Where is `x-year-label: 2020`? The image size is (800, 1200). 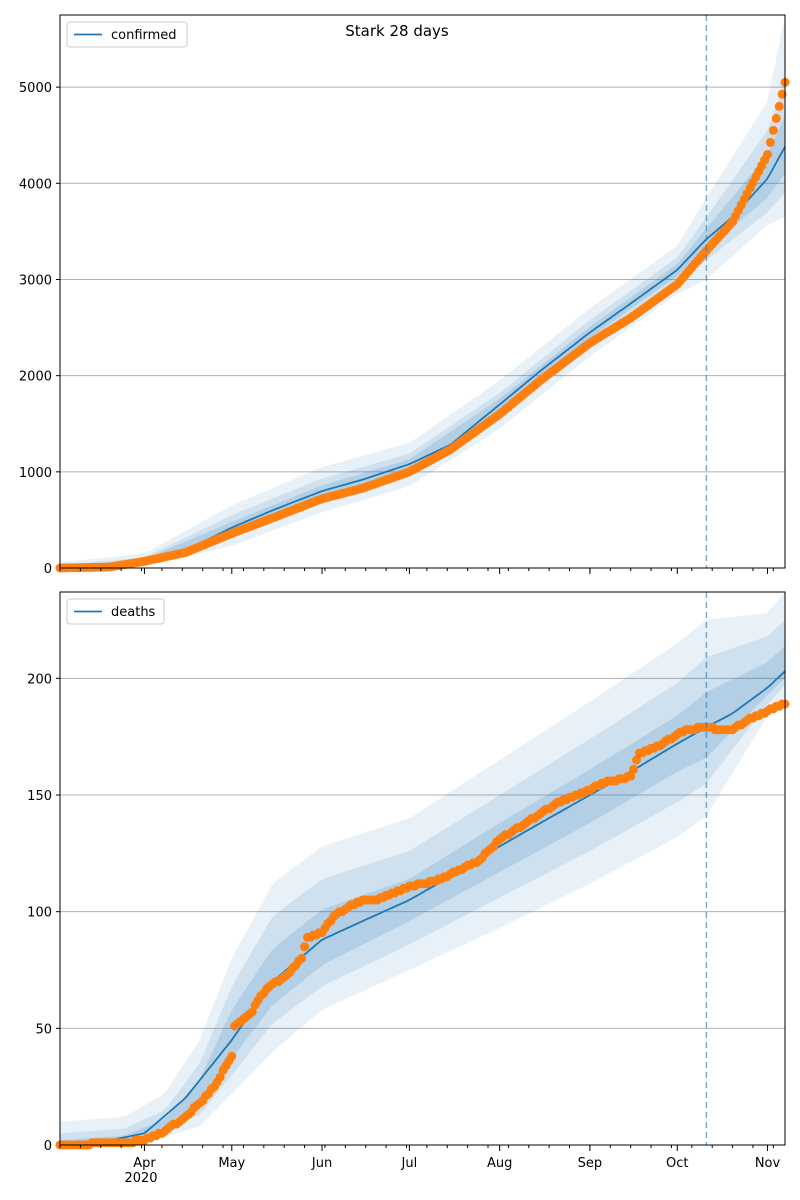
x-year-label: 2020 is located at coordinates (140, 1178).